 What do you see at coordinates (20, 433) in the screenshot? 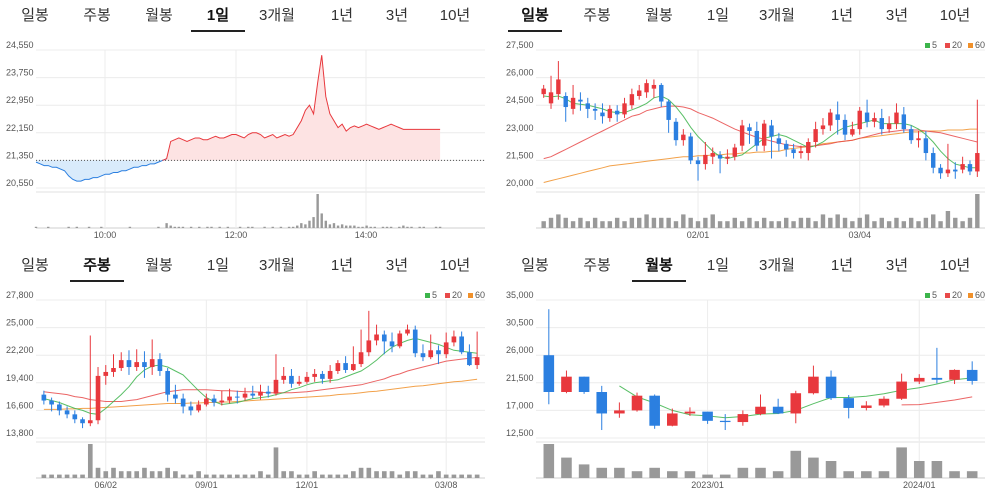
I see `y-tick-label: 13,800` at bounding box center [20, 433].